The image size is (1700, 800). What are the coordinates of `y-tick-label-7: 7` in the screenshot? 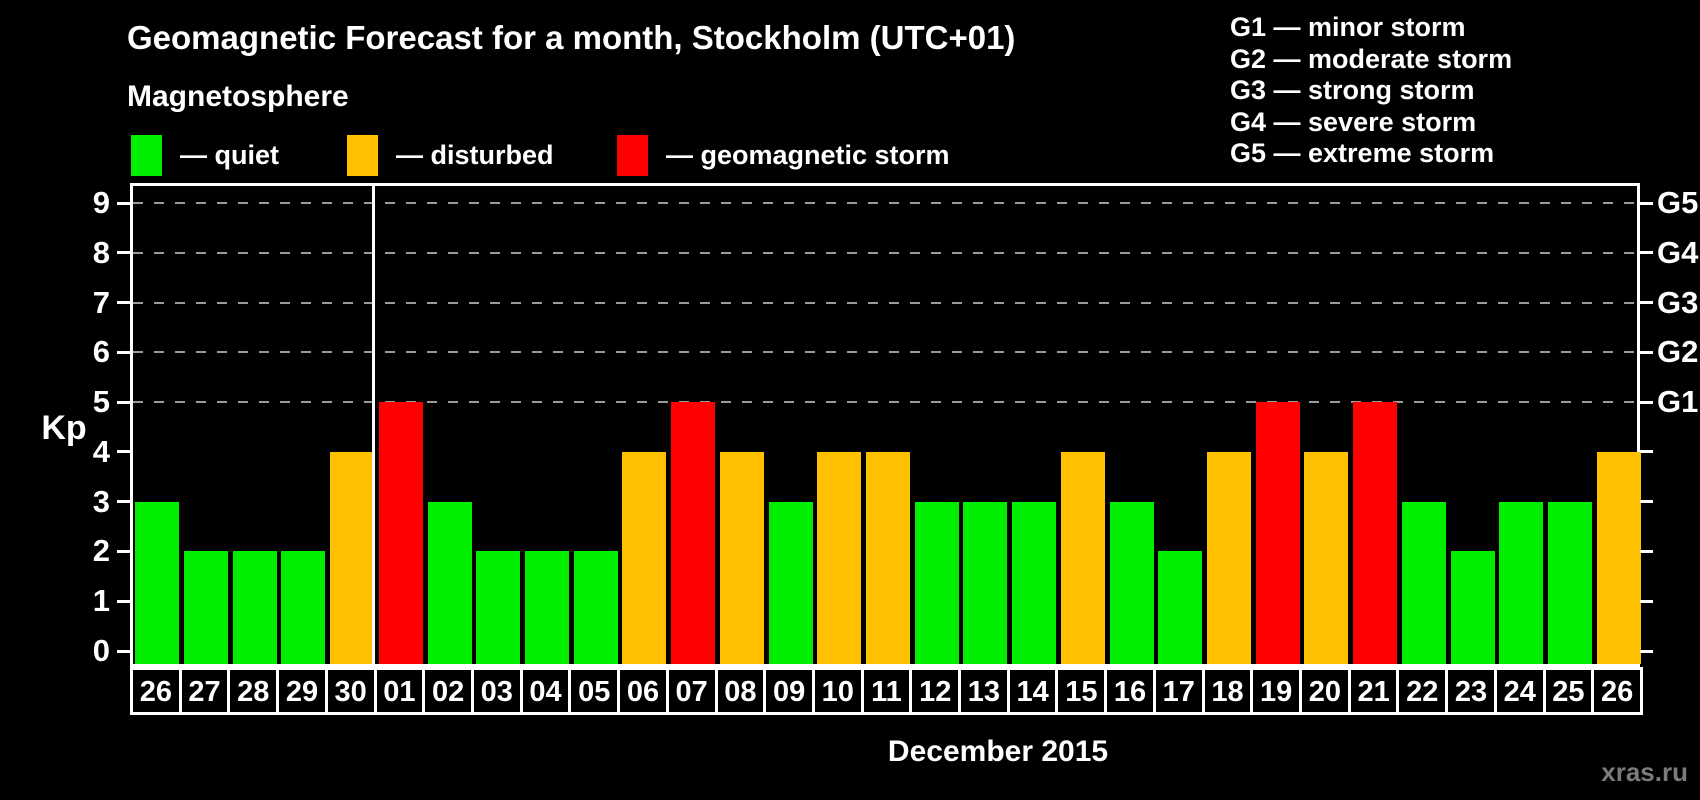 It's located at (101, 302).